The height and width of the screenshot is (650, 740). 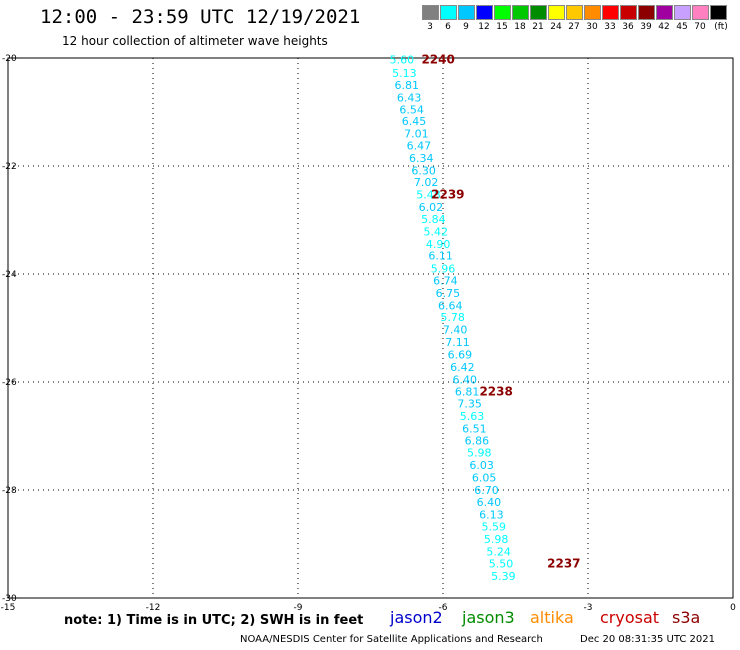 I want to click on wave-height-value: 6.64, so click(x=450, y=305).